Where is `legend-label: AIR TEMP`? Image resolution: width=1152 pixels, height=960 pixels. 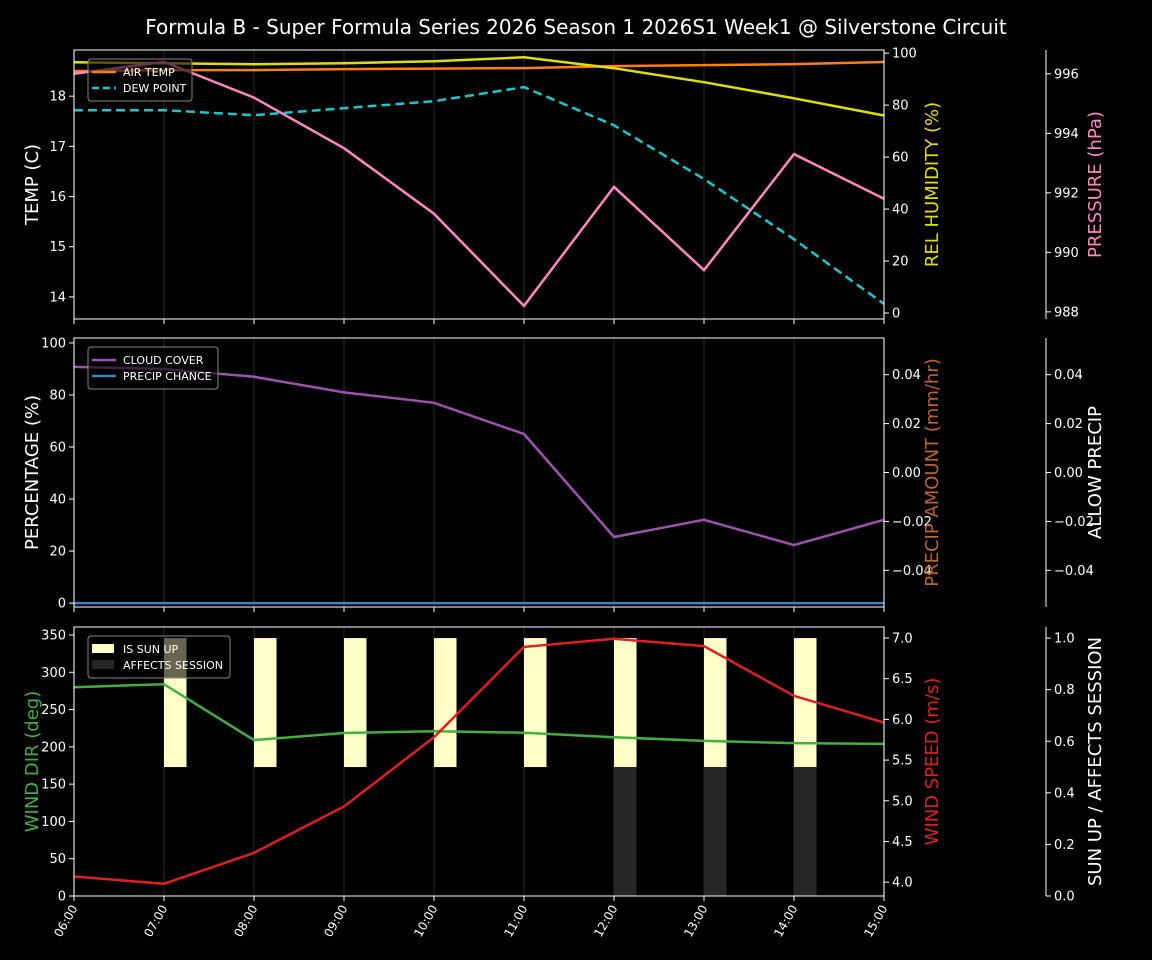 legend-label: AIR TEMP is located at coordinates (149, 72).